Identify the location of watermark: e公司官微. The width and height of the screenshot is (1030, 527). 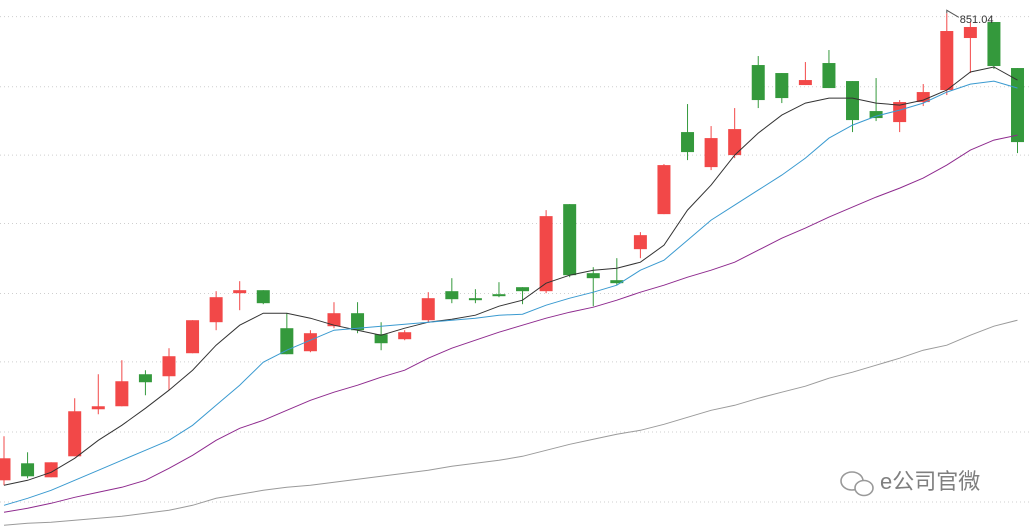
(910, 483).